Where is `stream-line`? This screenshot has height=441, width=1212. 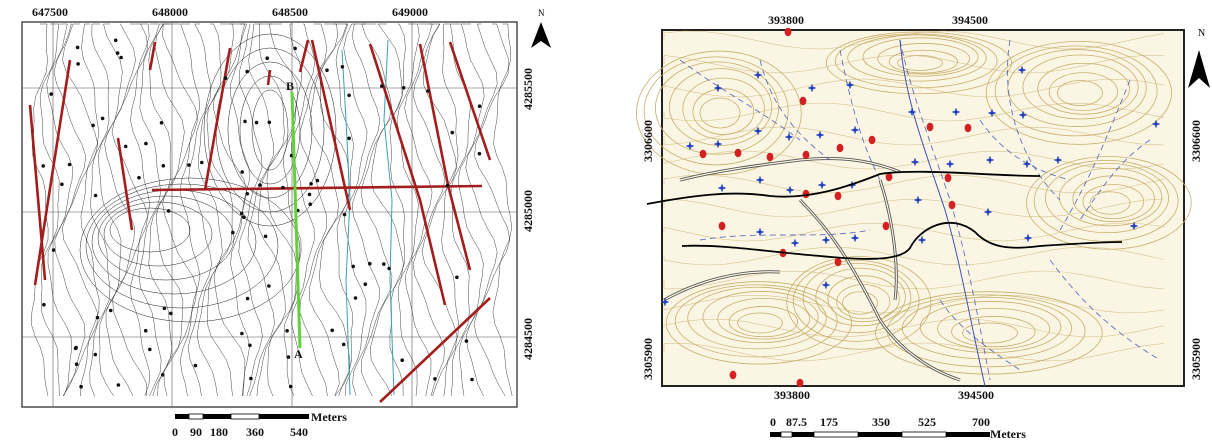
stream-line is located at coordinates (346, 222).